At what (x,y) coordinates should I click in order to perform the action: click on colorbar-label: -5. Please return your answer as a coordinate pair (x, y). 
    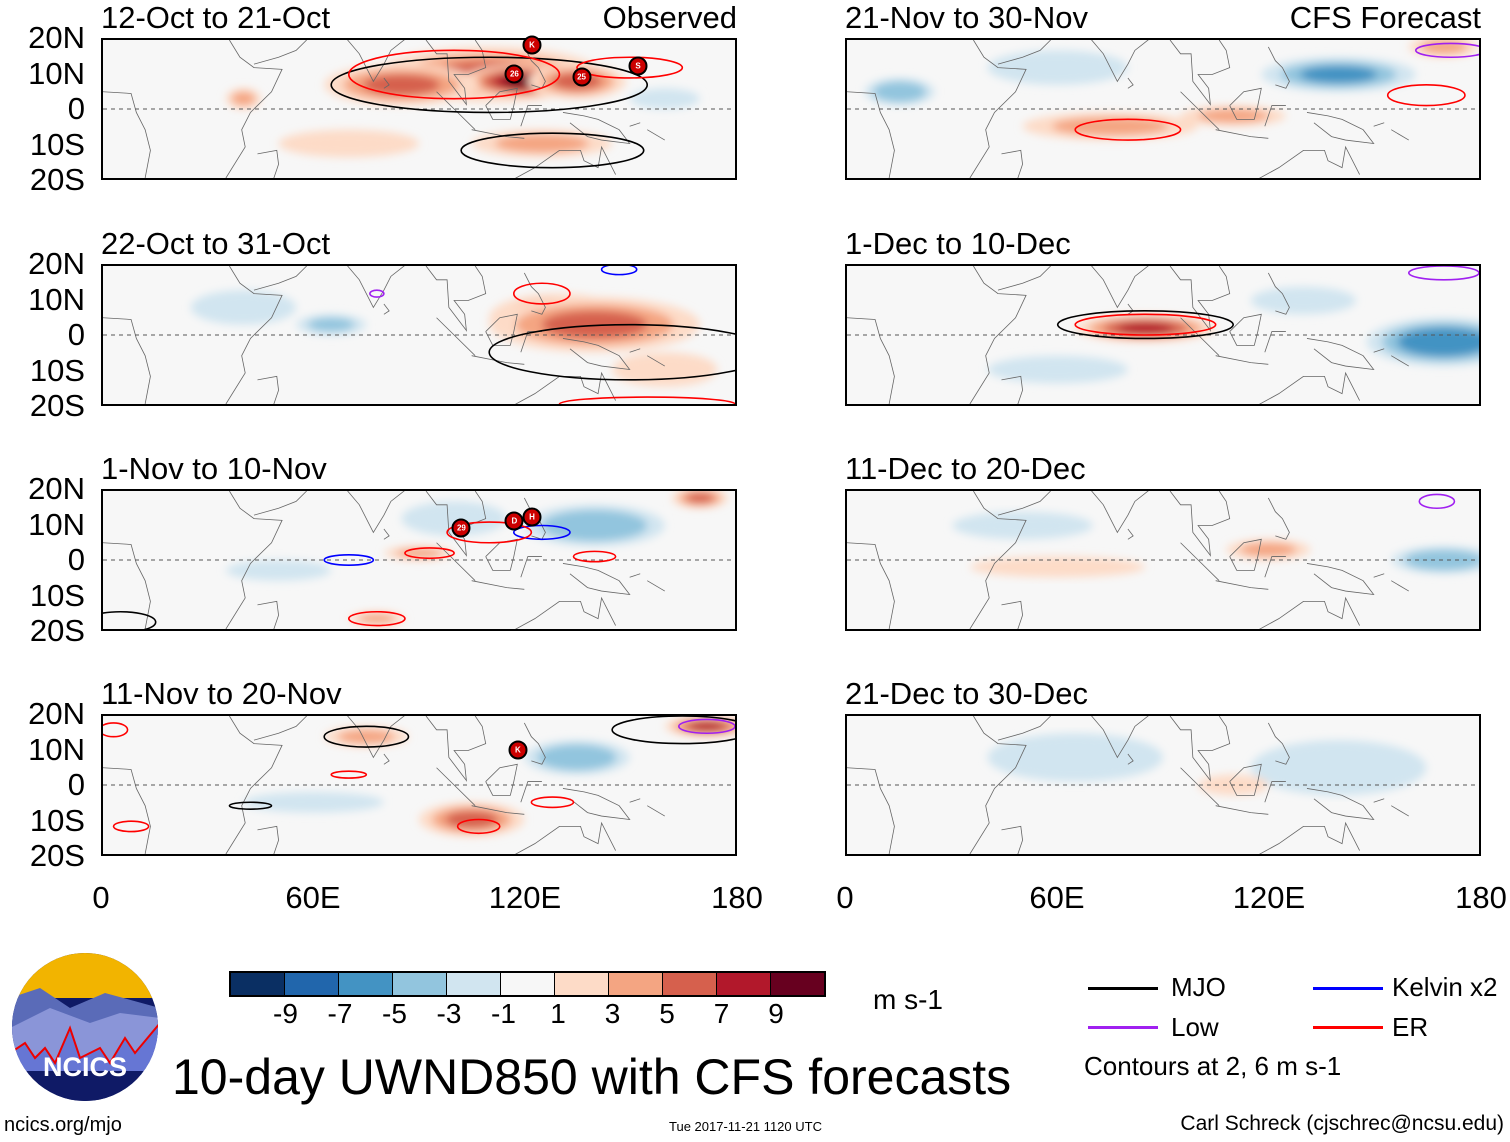
    Looking at the image, I should click on (394, 1013).